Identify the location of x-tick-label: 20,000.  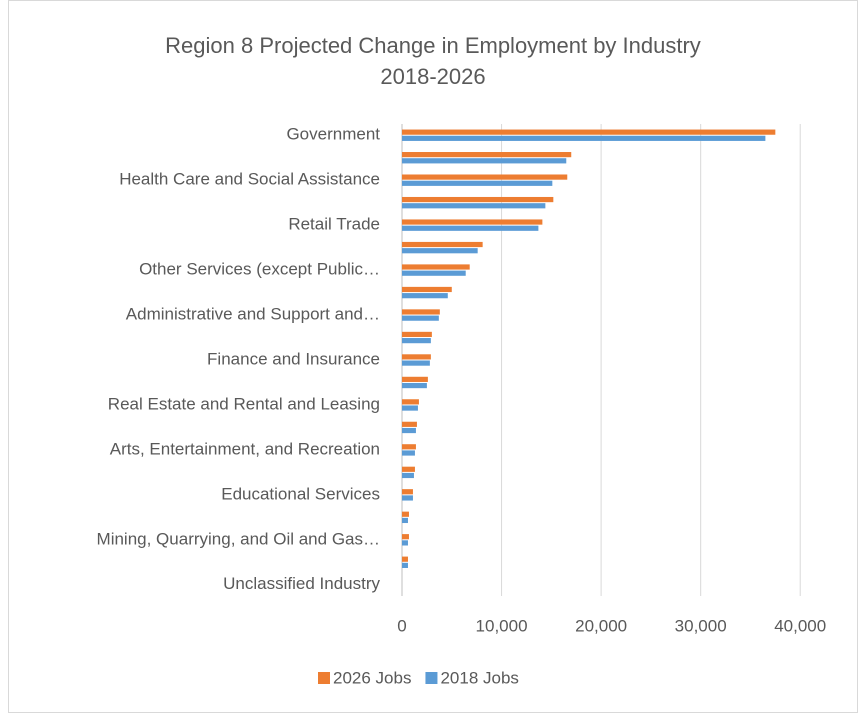
(601, 625).